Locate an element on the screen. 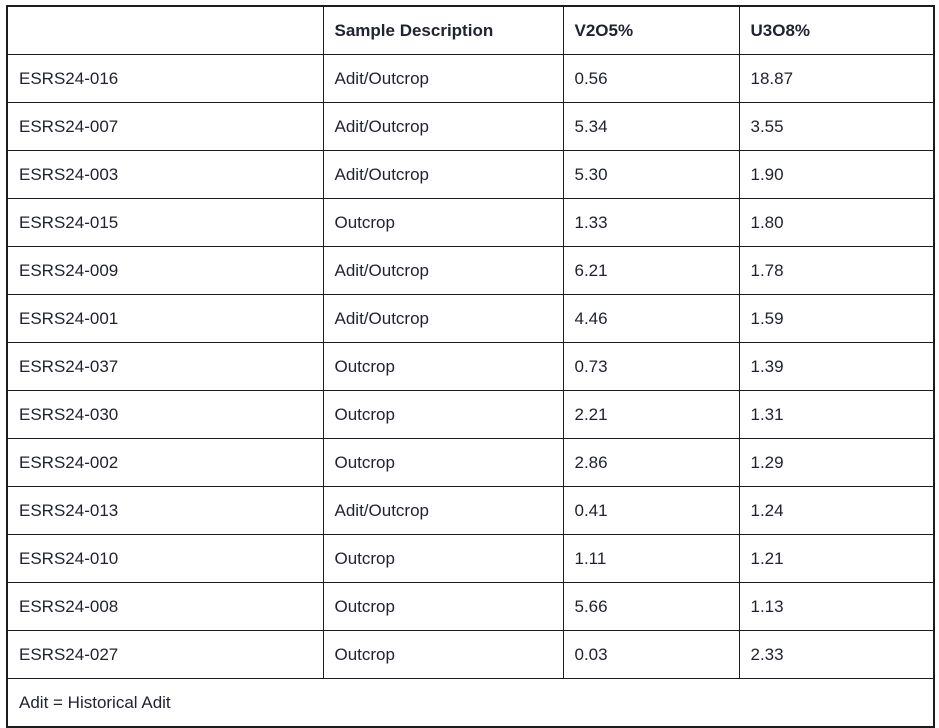 Image resolution: width=939 pixels, height=728 pixels. table-footnote: Adit = Historical Adit is located at coordinates (470, 703).